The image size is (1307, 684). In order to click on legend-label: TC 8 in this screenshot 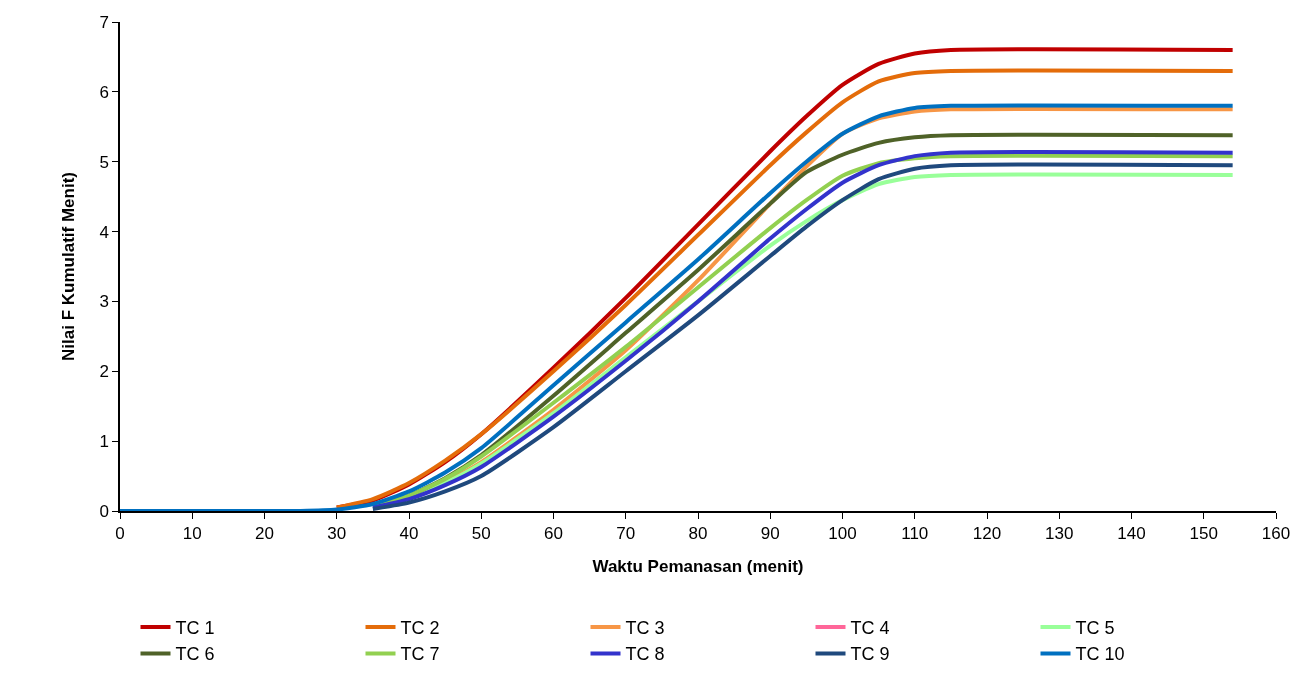, I will do `click(645, 654)`.